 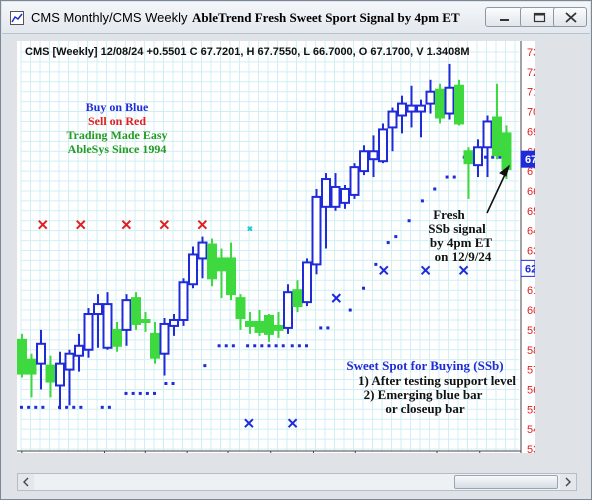 What do you see at coordinates (457, 228) in the screenshot?
I see `fresh-note-line: SSb signal` at bounding box center [457, 228].